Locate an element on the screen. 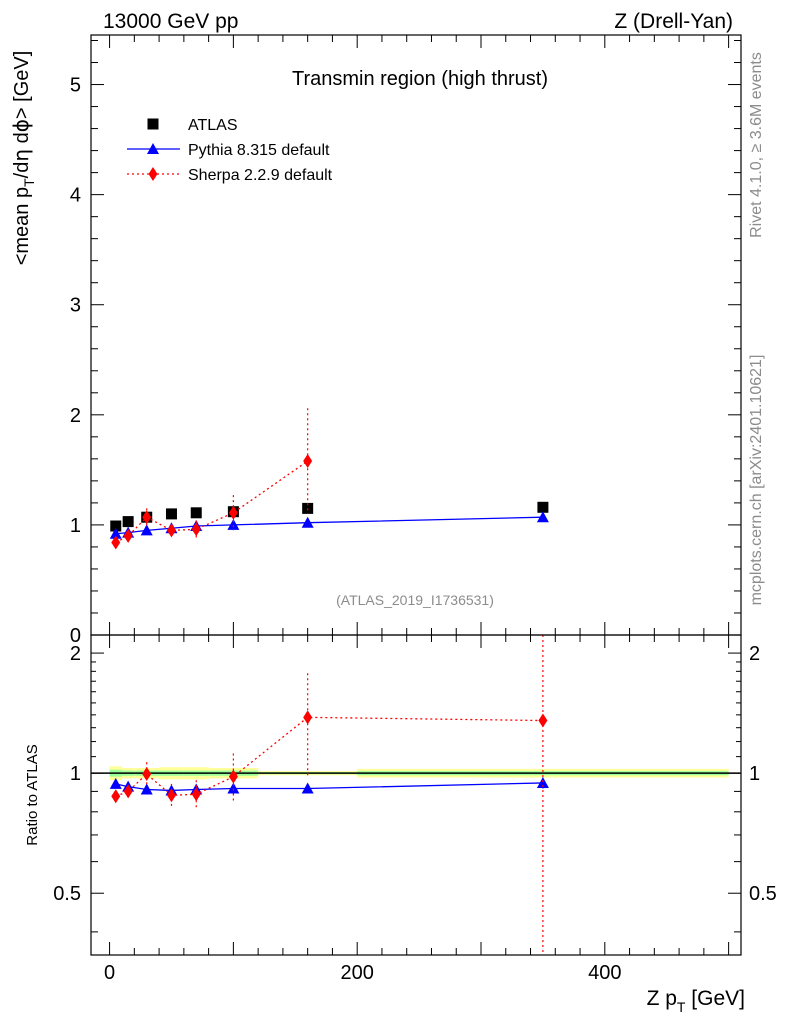 The image size is (786, 1024). y-tick-label: 0 is located at coordinates (75, 636).